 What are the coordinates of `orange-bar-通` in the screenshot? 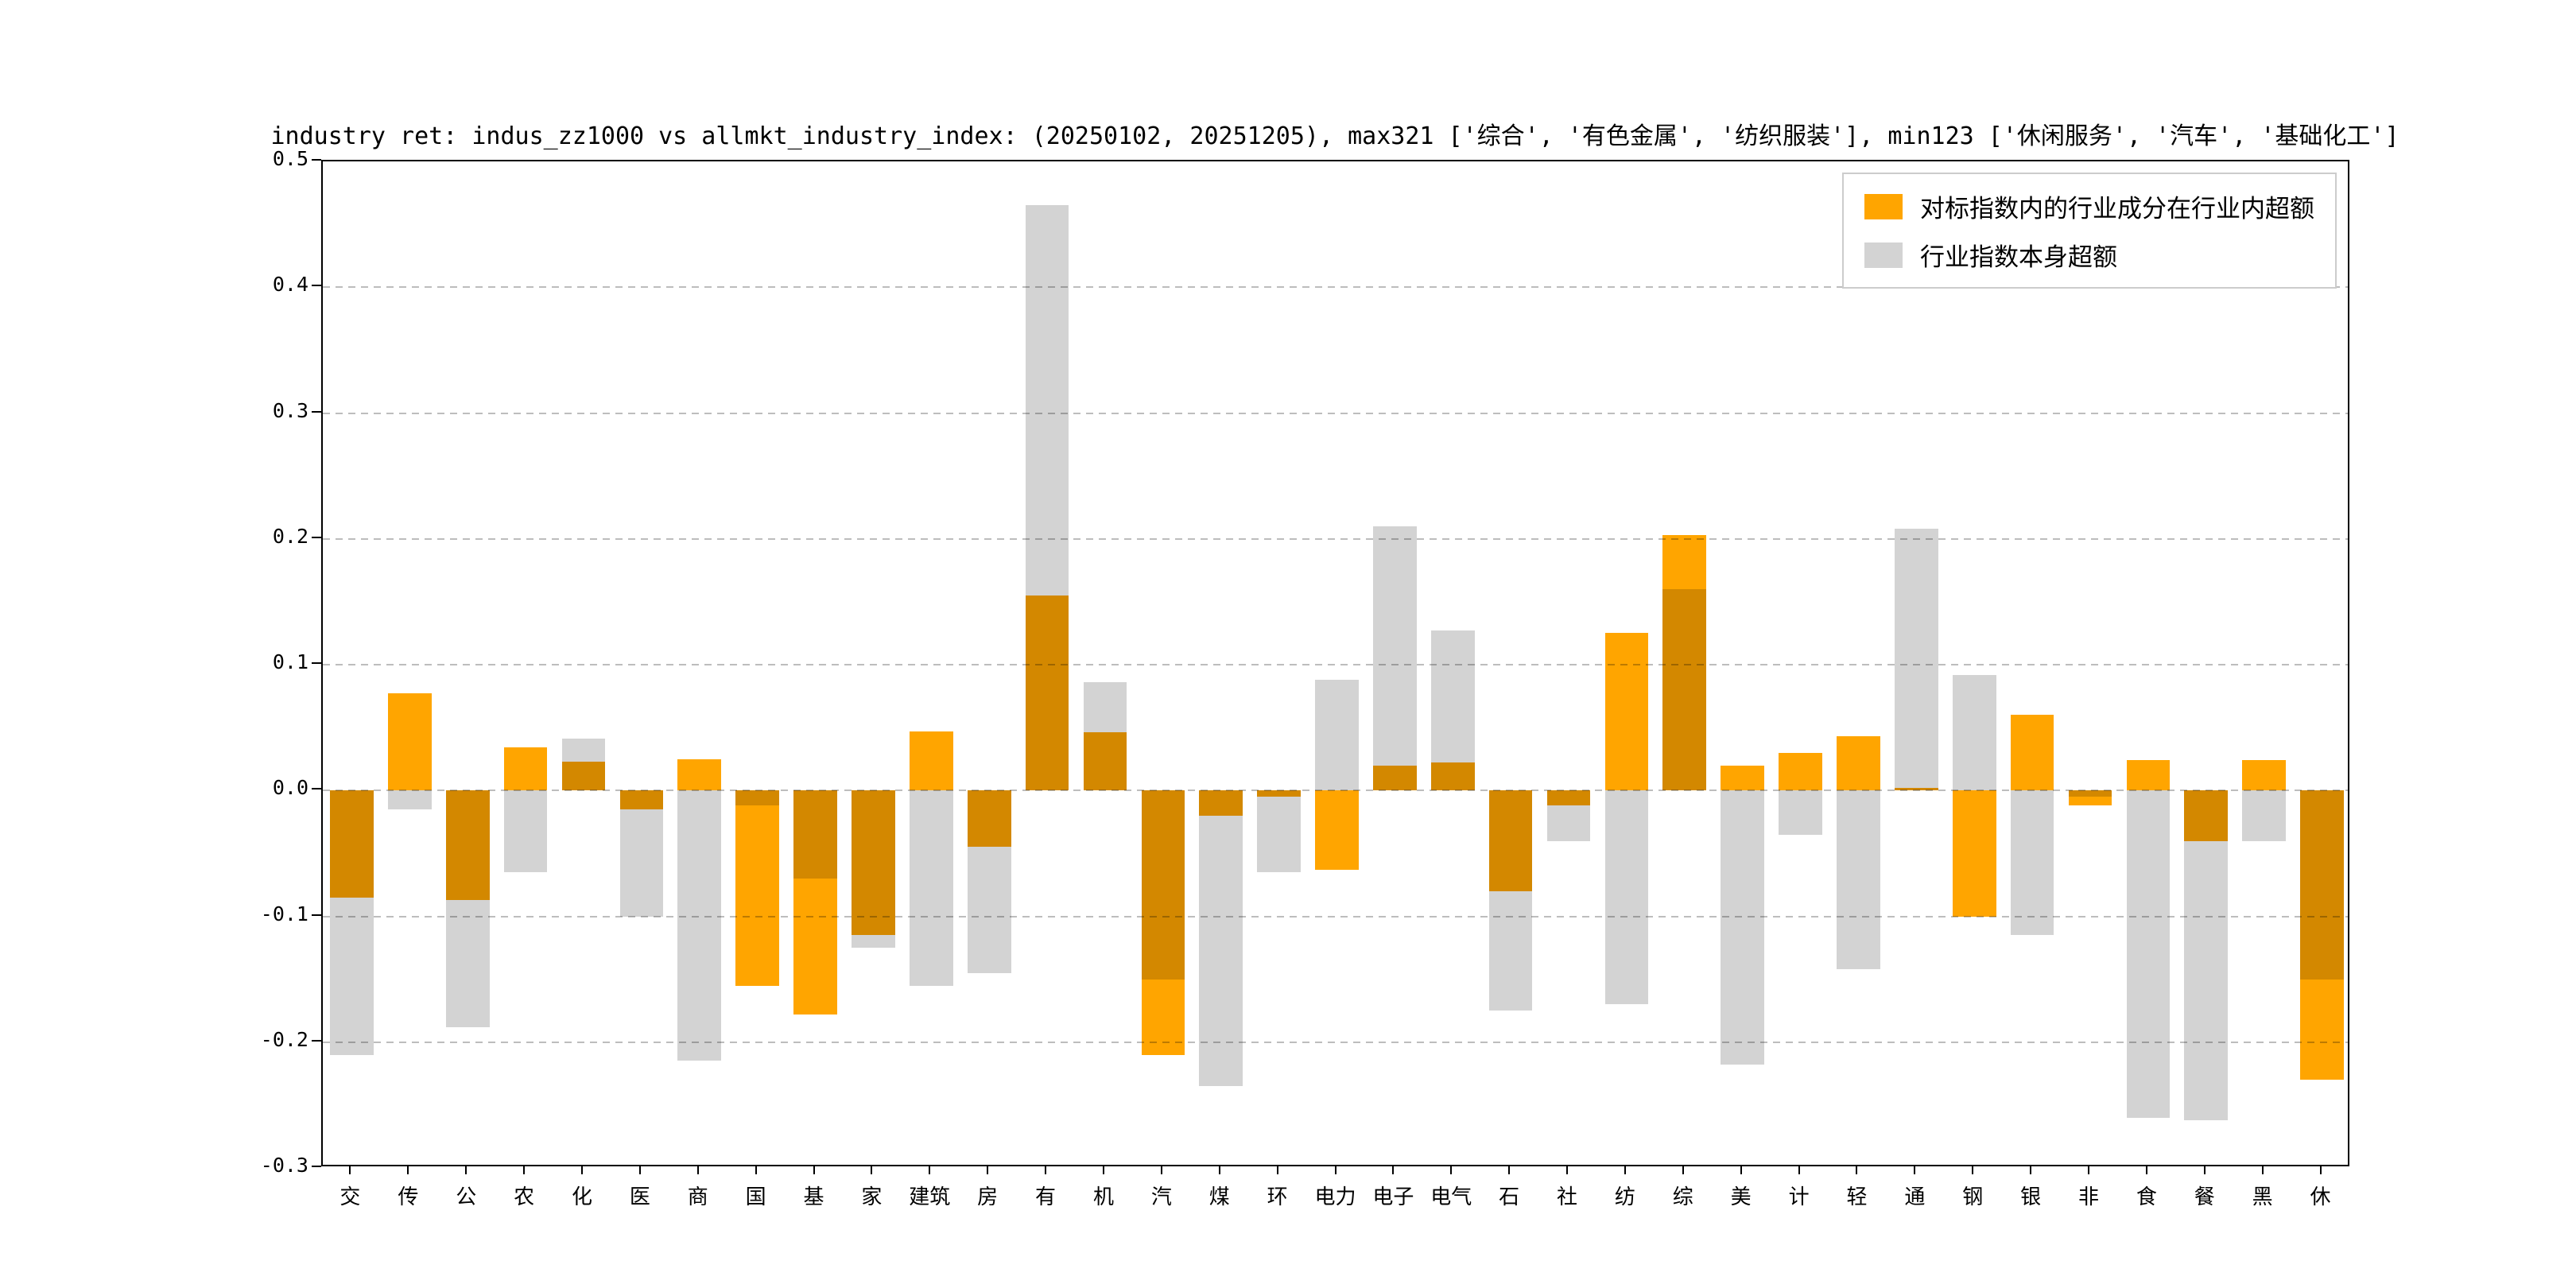 It's located at (1917, 789).